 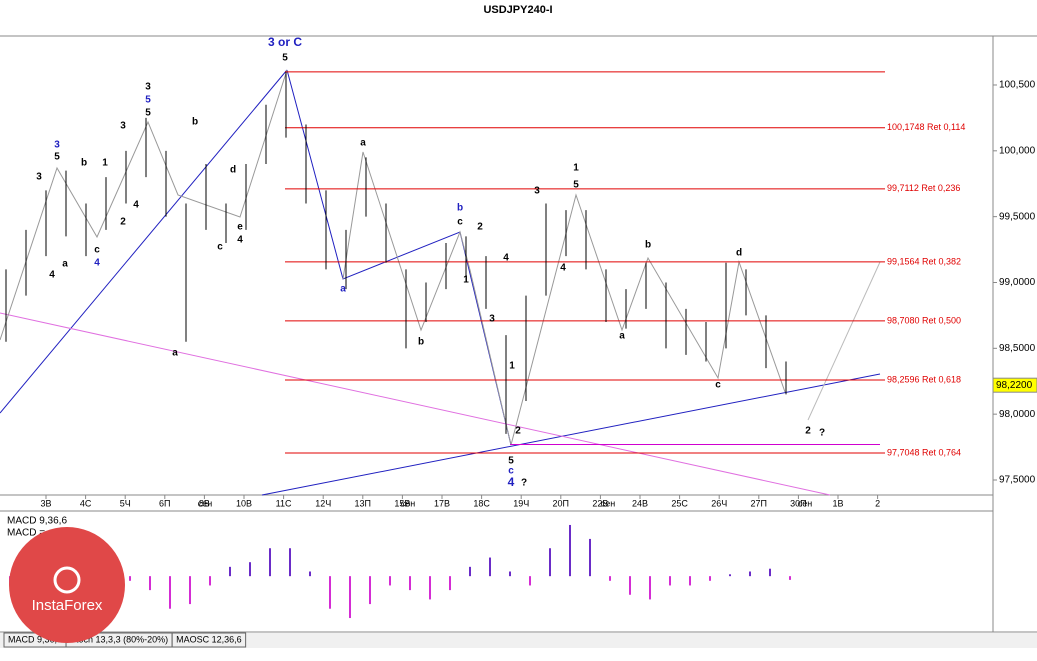 I want to click on x-tick-label: 10В, so click(x=244, y=503).